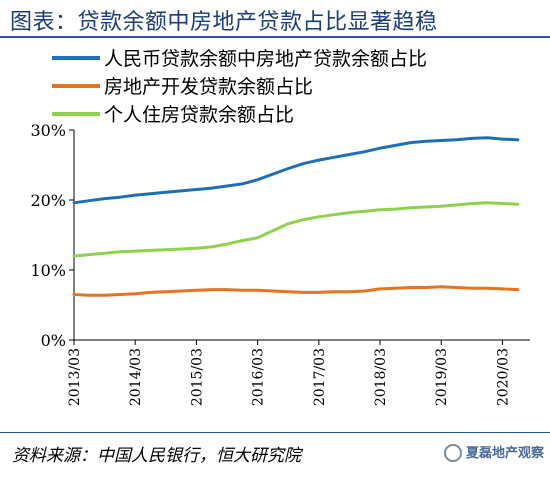 This screenshot has height=479, width=550. I want to click on watermark-text: 夏磊地产观察, so click(504, 453).